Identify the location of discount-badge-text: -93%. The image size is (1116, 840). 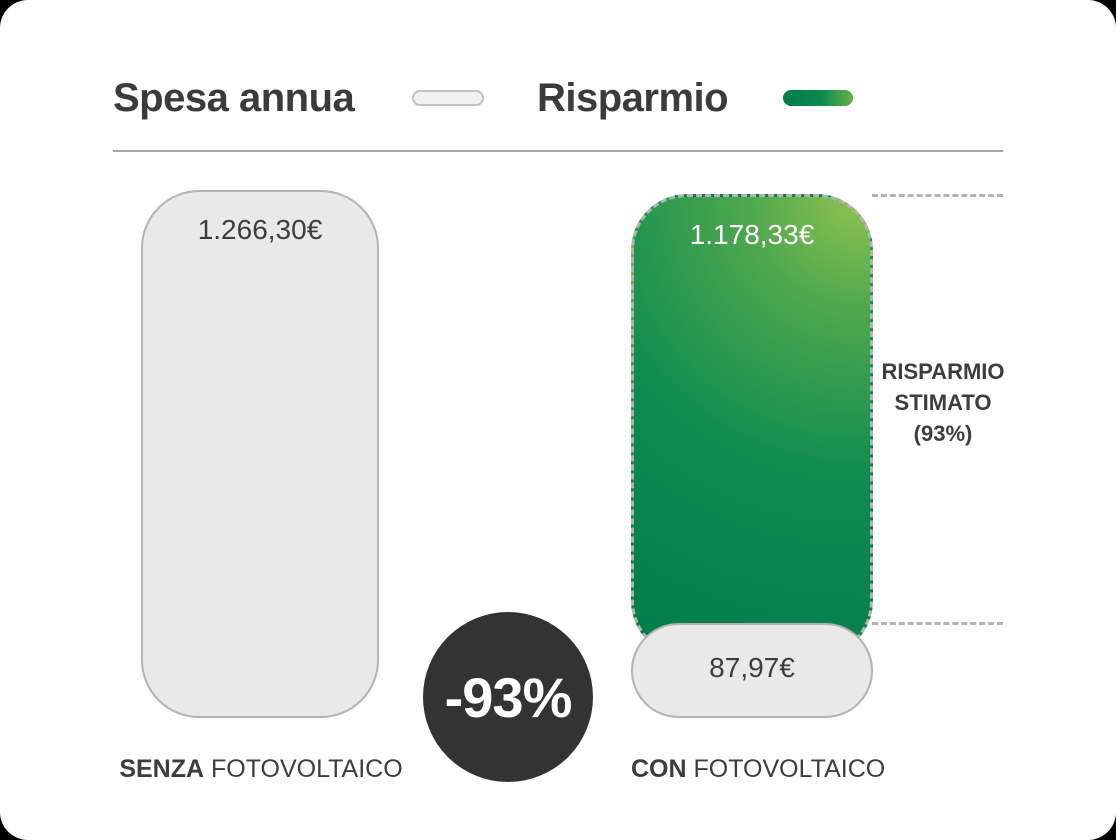
(508, 697).